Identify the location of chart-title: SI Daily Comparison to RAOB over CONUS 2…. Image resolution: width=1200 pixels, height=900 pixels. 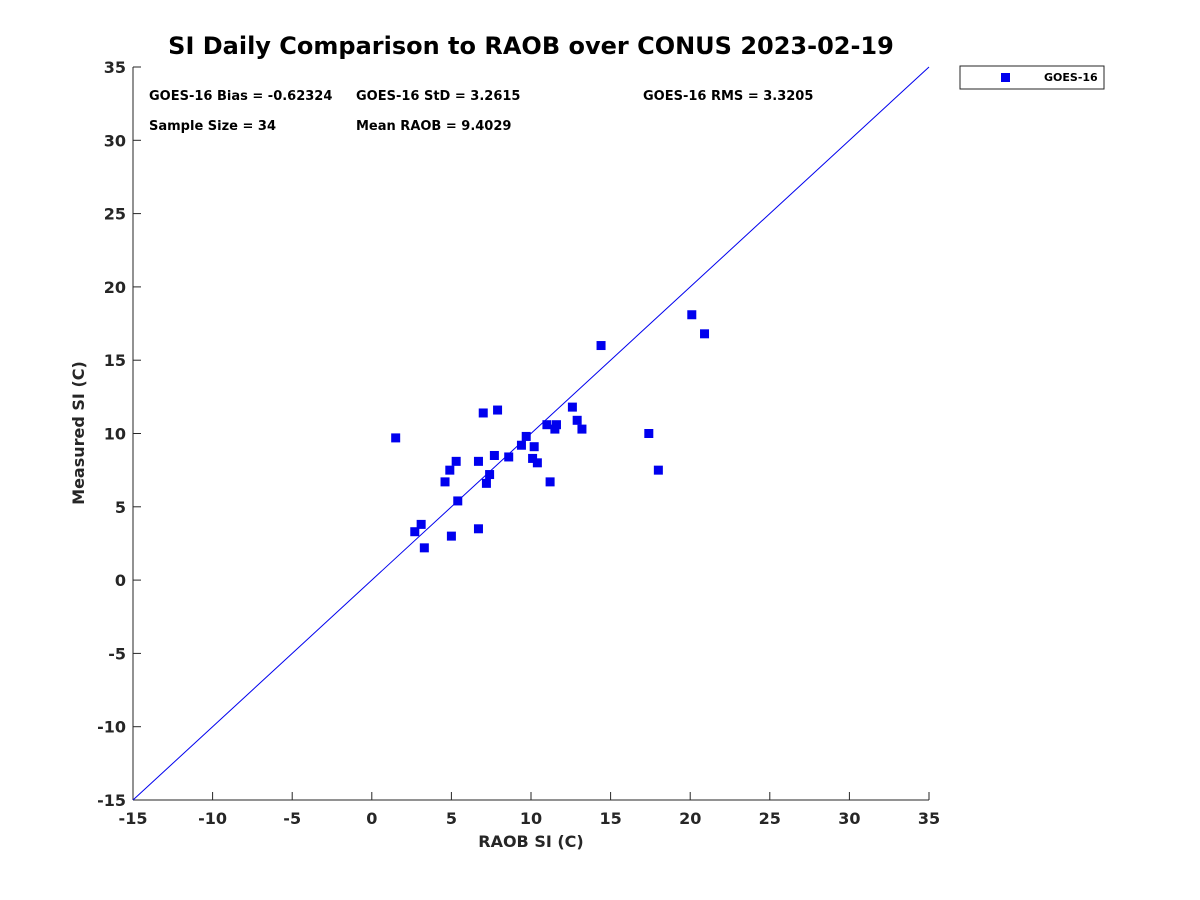
(531, 46).